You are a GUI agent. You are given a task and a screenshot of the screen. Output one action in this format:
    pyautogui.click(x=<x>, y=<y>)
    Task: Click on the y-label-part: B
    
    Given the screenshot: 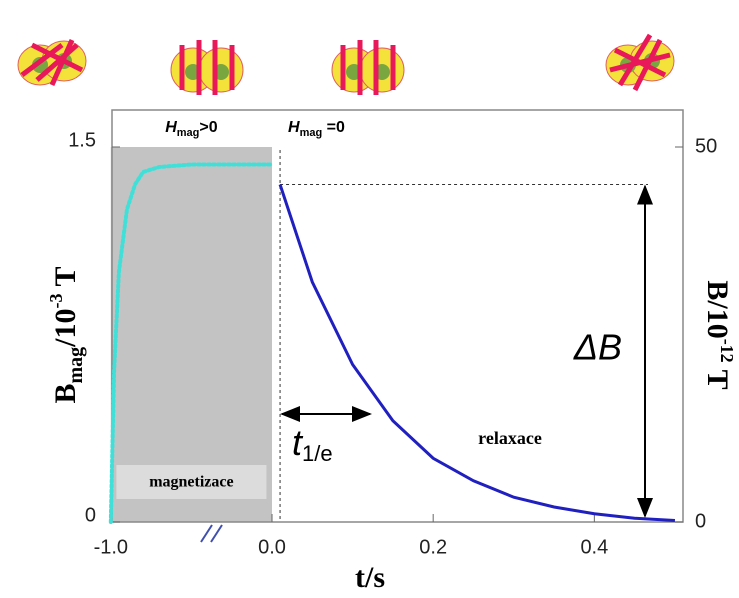 What is the action you would take?
    pyautogui.click(x=65, y=393)
    